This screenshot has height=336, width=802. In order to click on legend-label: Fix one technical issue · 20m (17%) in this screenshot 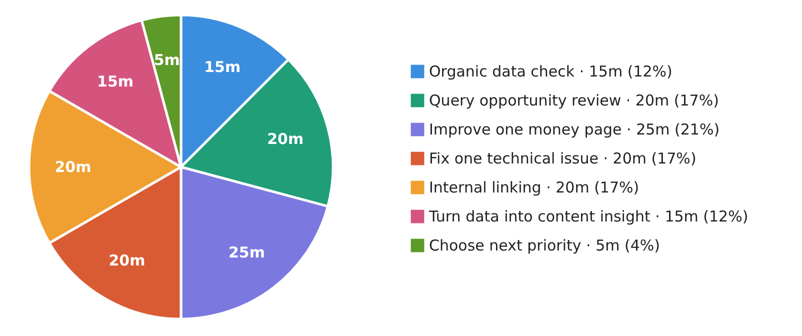, I will do `click(562, 159)`.